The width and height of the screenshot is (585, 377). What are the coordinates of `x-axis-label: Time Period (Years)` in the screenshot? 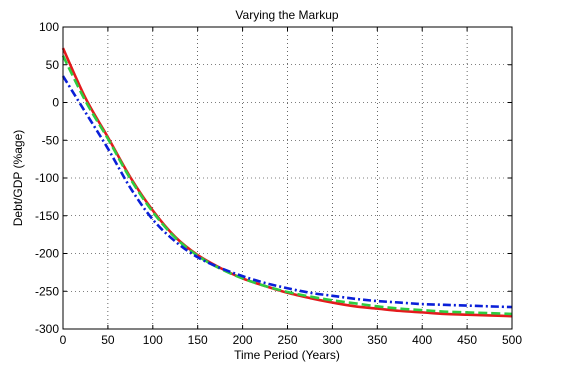 It's located at (287, 355).